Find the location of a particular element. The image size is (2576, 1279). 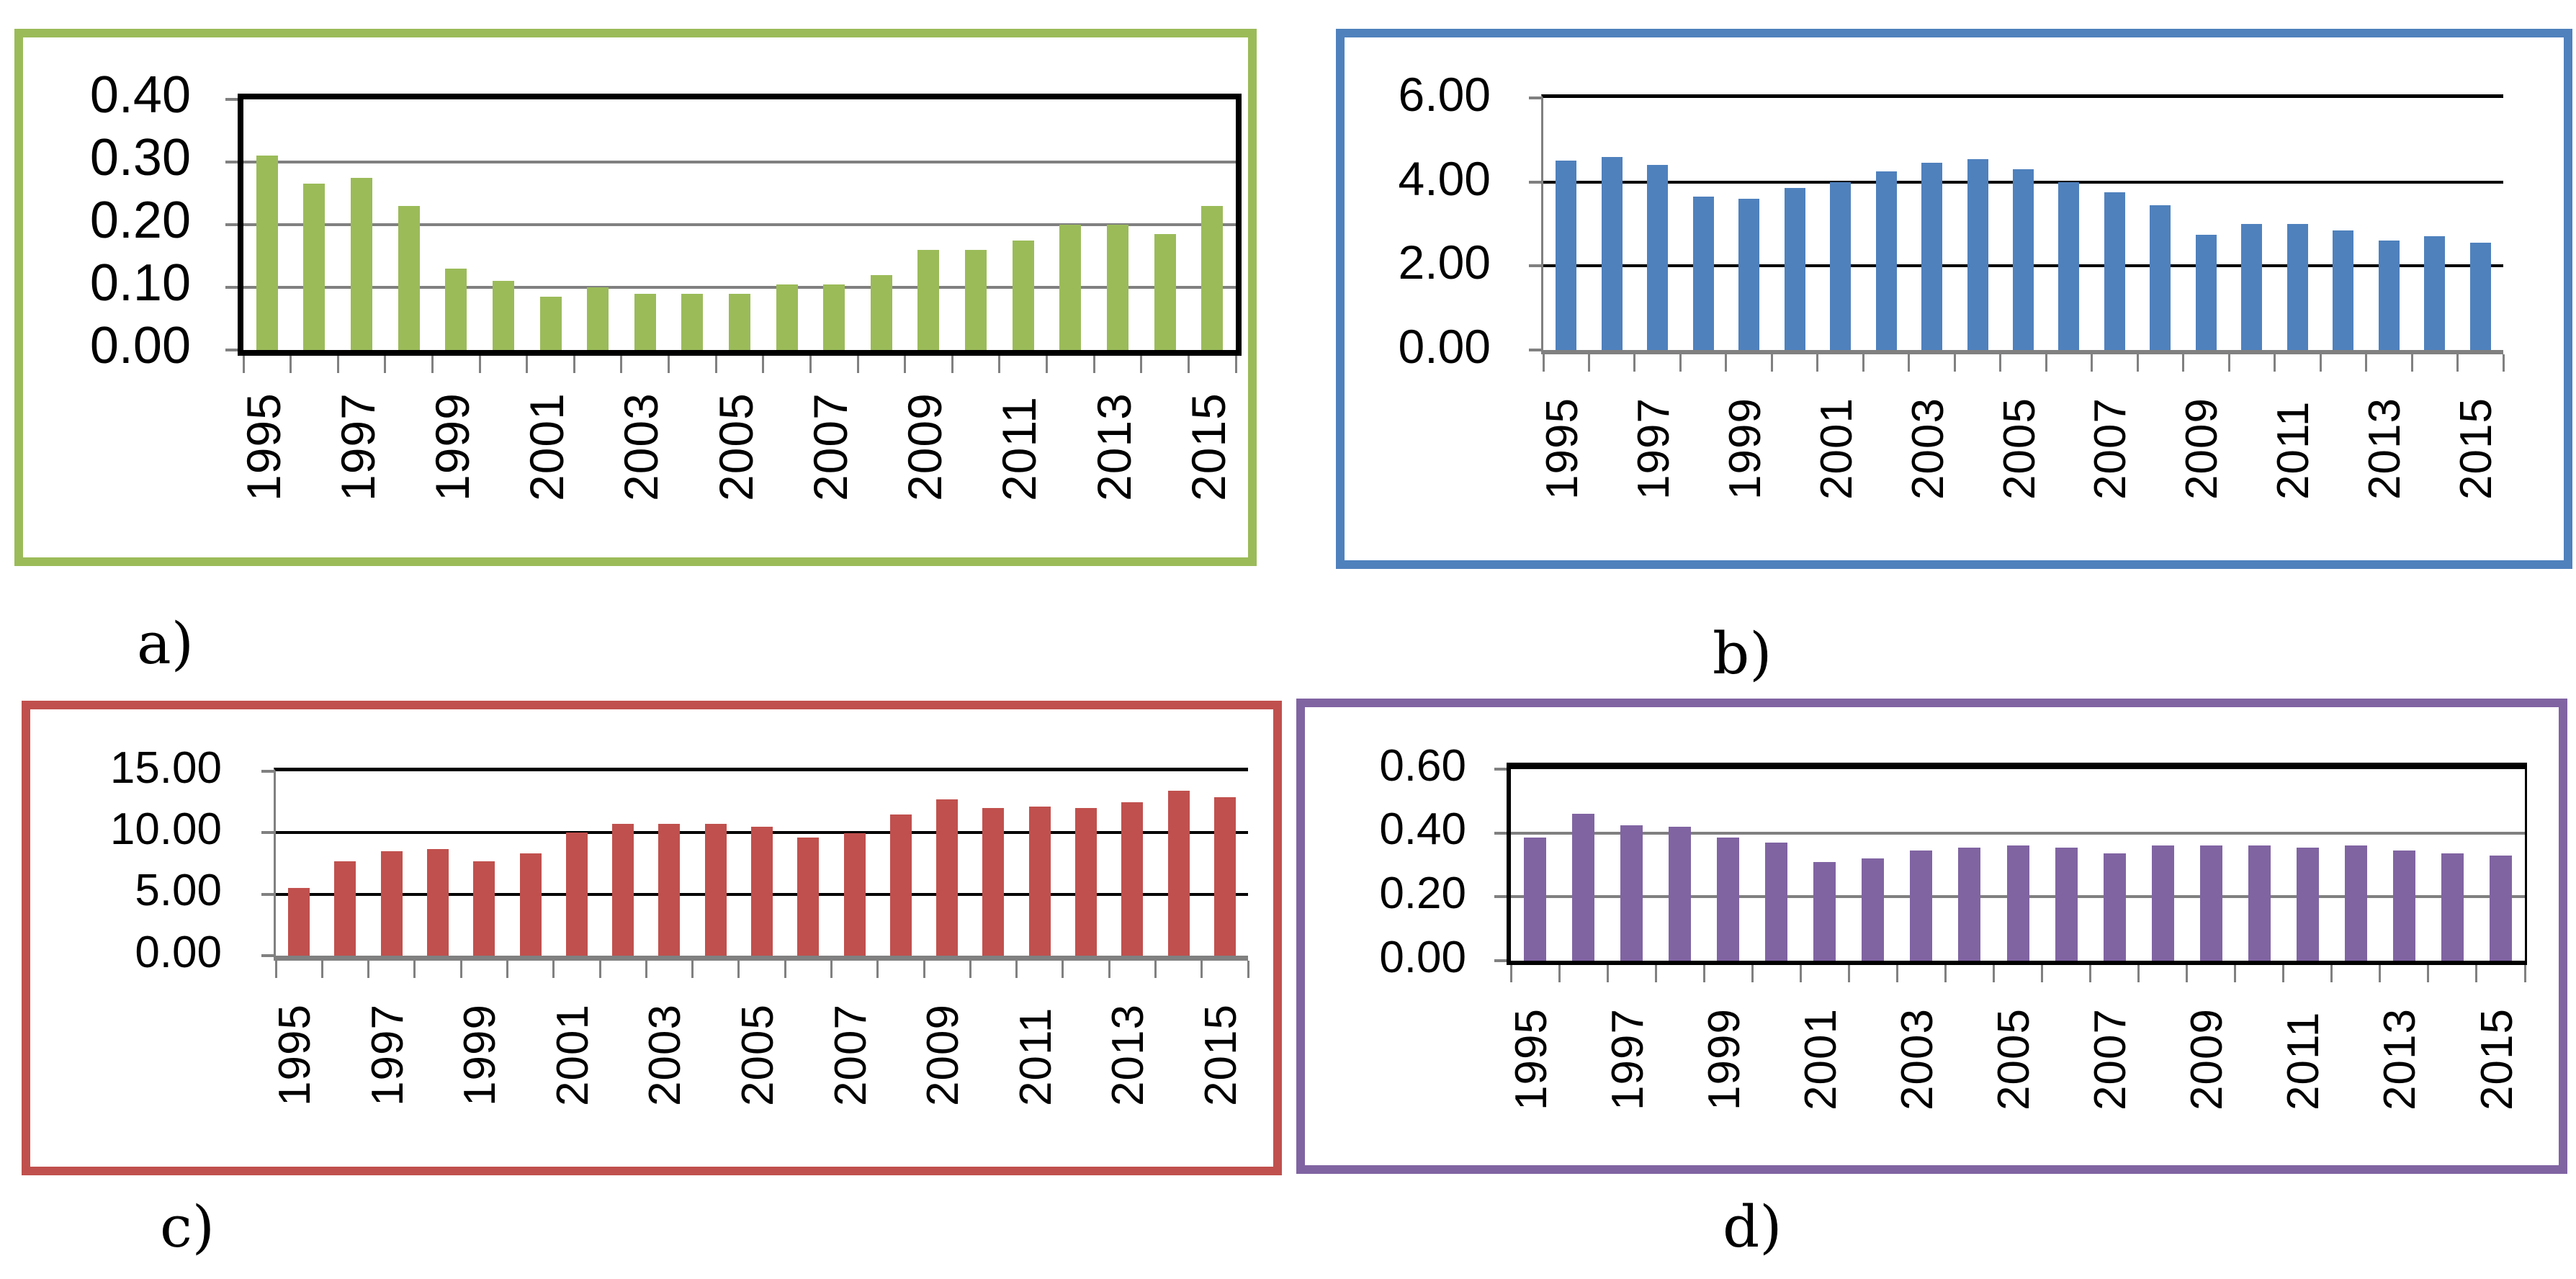

bar-1995 is located at coordinates (1566, 256).